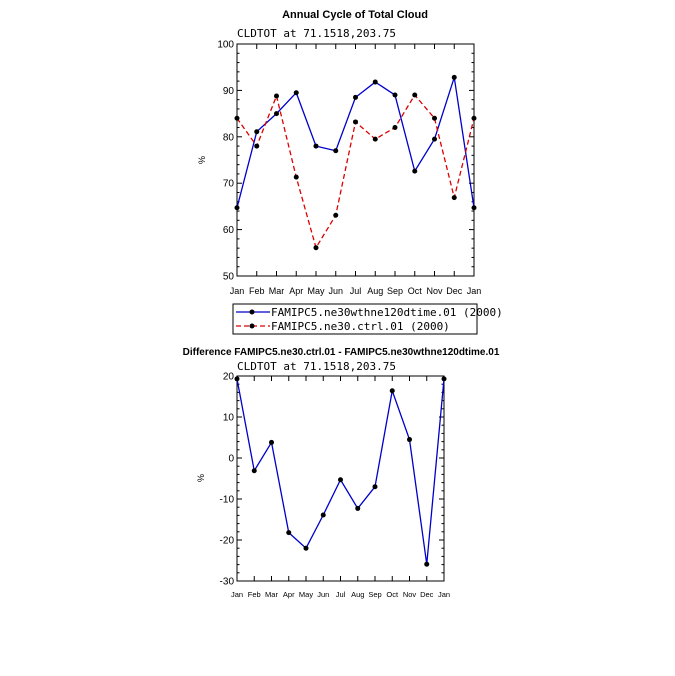 Image resolution: width=675 pixels, height=676 pixels. I want to click on y-tick-label: 10, so click(229, 418).